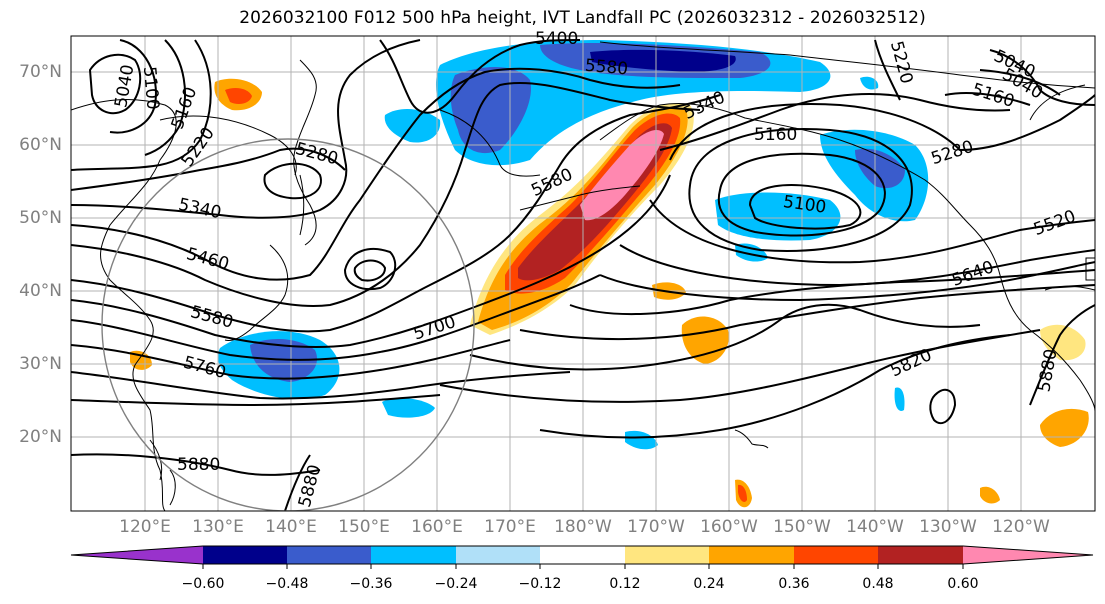 This screenshot has width=1105, height=604. Describe the element at coordinates (40, 218) in the screenshot. I see `lat-label-50n: 50°N` at that location.